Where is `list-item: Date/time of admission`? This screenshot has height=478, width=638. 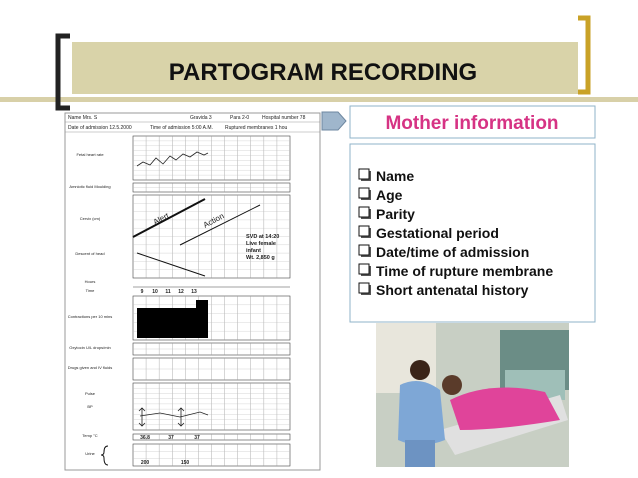
list-item: Date/time of admission is located at coordinates (452, 252).